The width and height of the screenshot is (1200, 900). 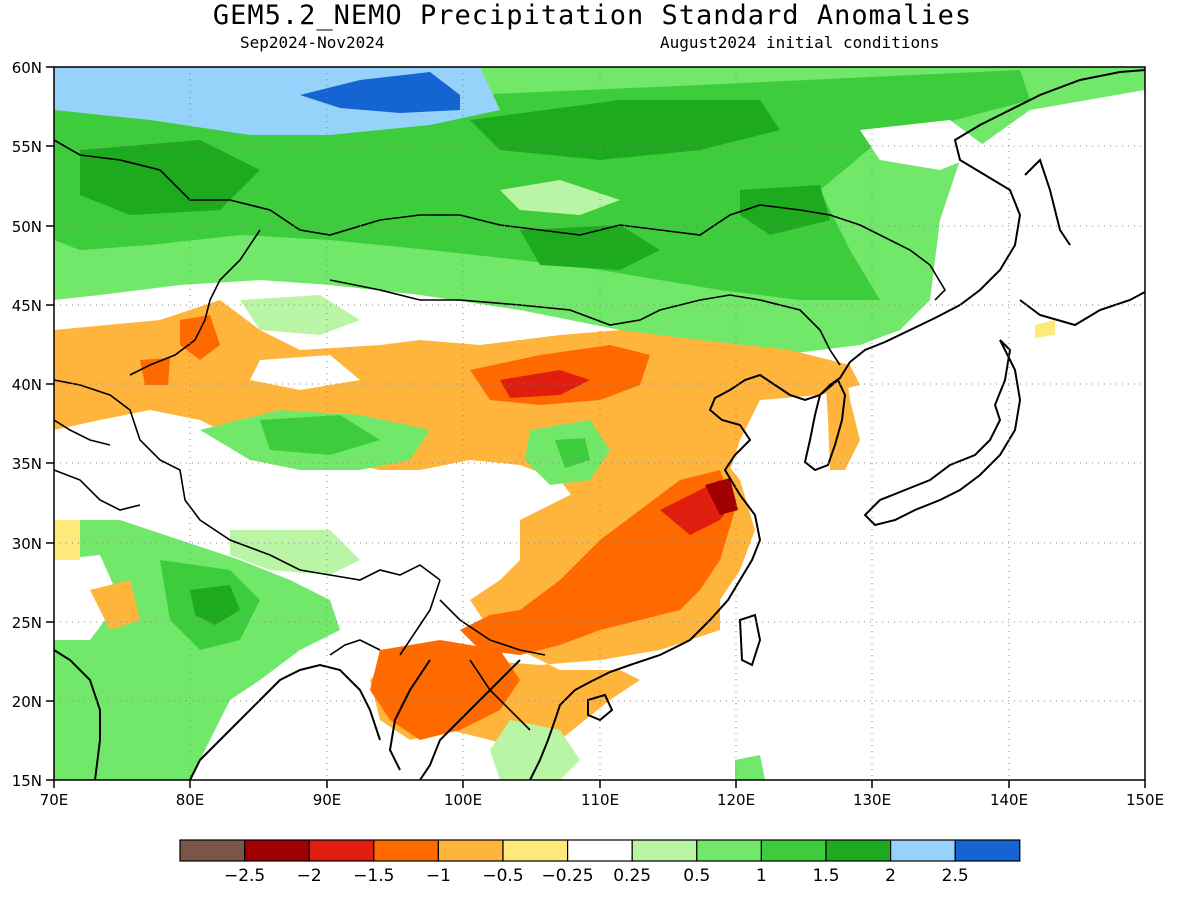 I want to click on lon-tick-label: 150E, so click(x=1145, y=800).